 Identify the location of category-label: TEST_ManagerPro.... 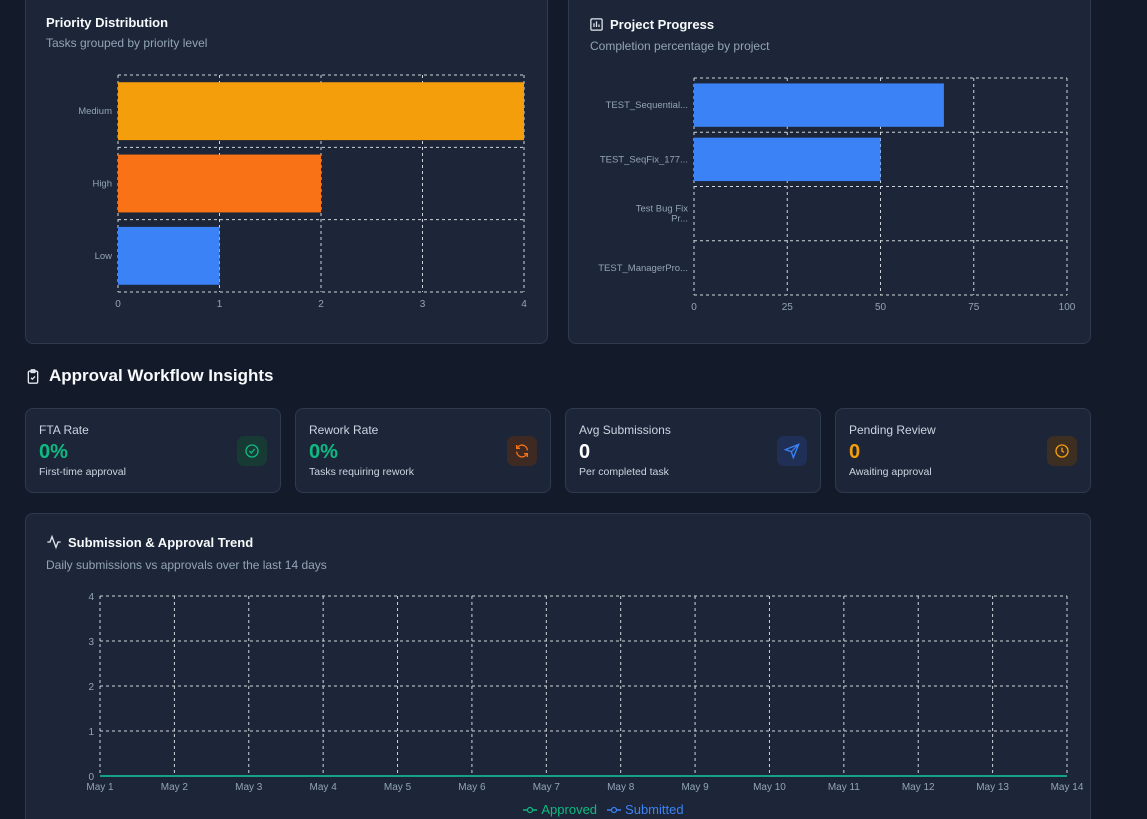
(643, 268).